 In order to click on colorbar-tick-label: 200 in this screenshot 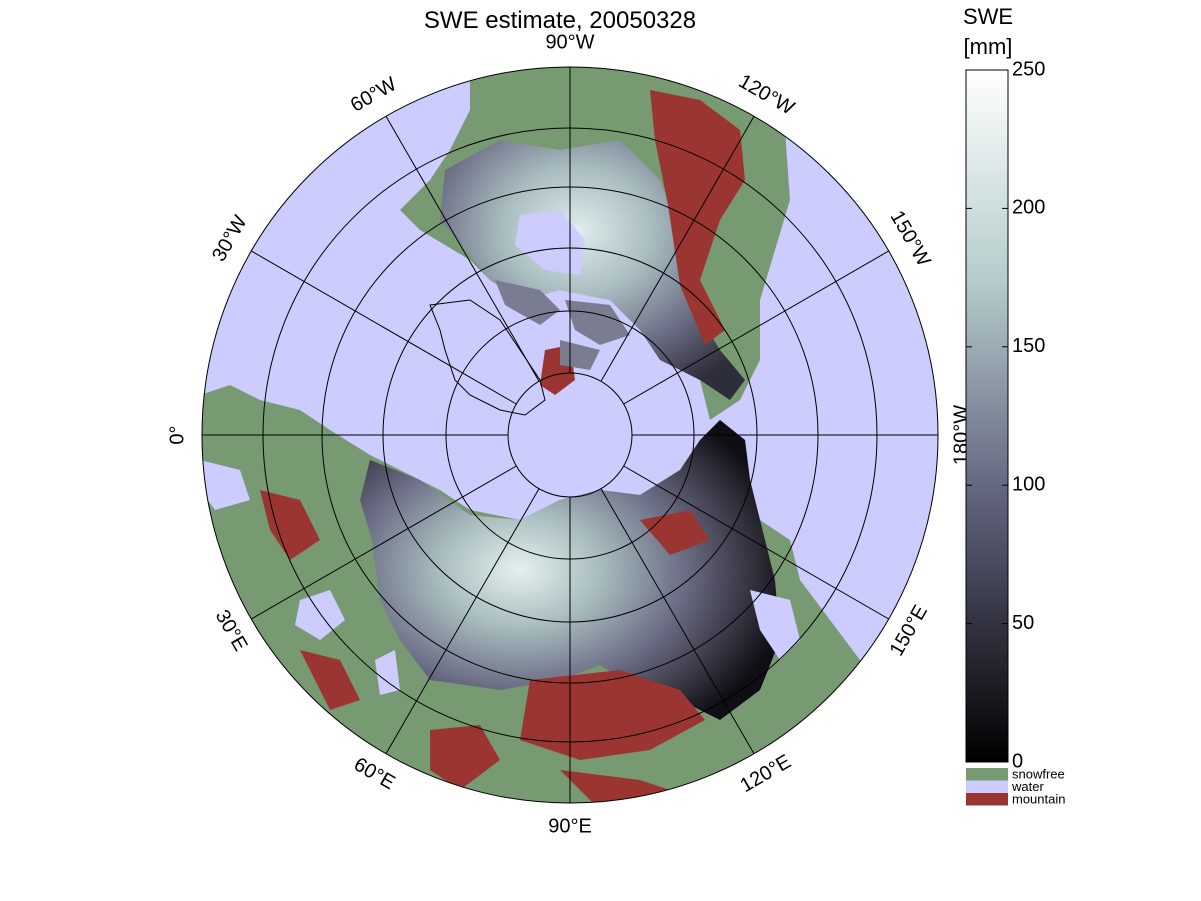, I will do `click(1028, 208)`.